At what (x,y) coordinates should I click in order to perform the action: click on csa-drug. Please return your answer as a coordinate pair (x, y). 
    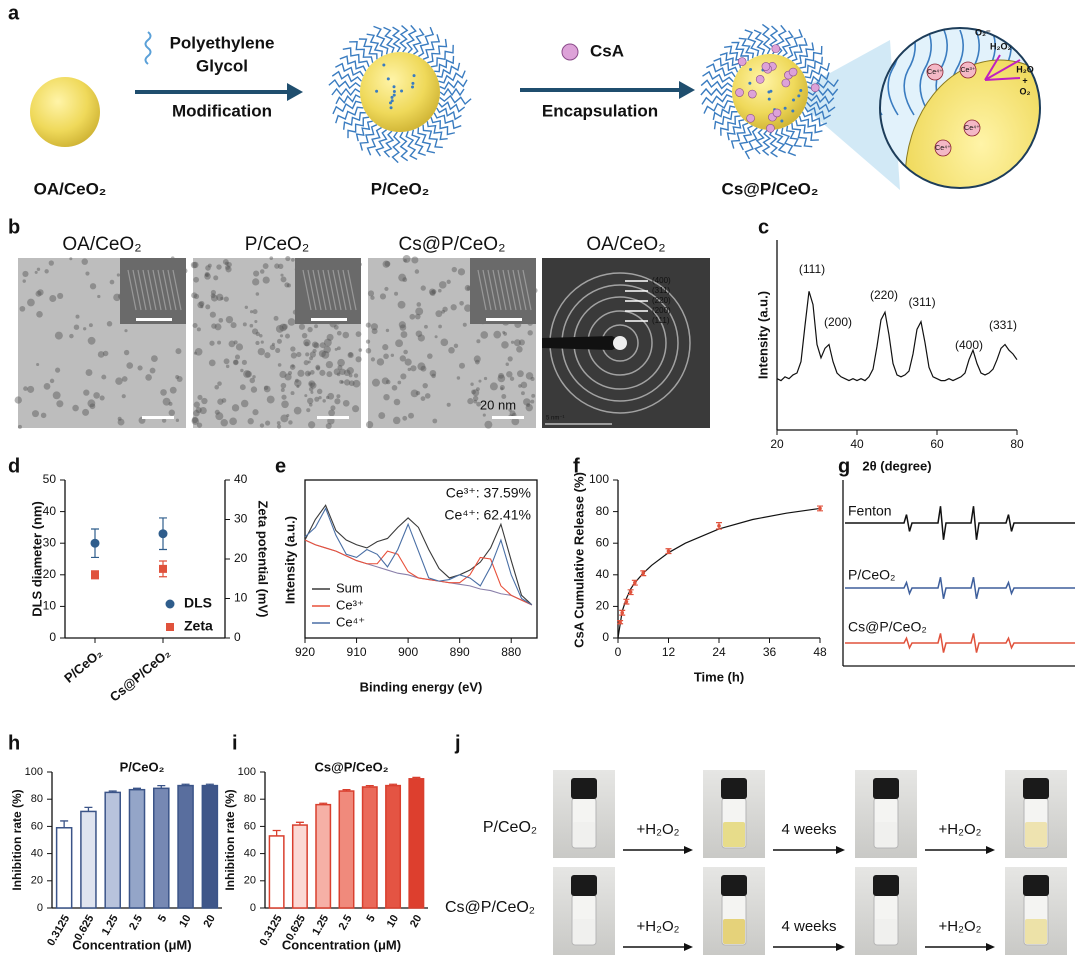
    Looking at the image, I should click on (739, 92).